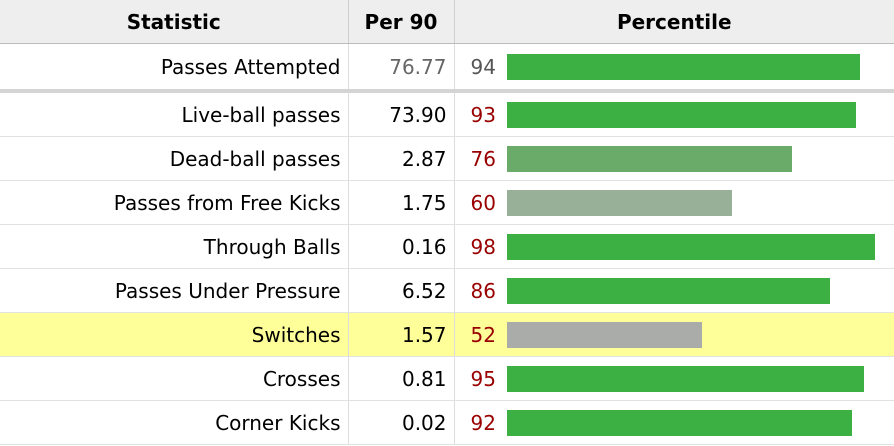 This screenshot has height=446, width=894. I want to click on percentile-cell: 76, so click(674, 158).